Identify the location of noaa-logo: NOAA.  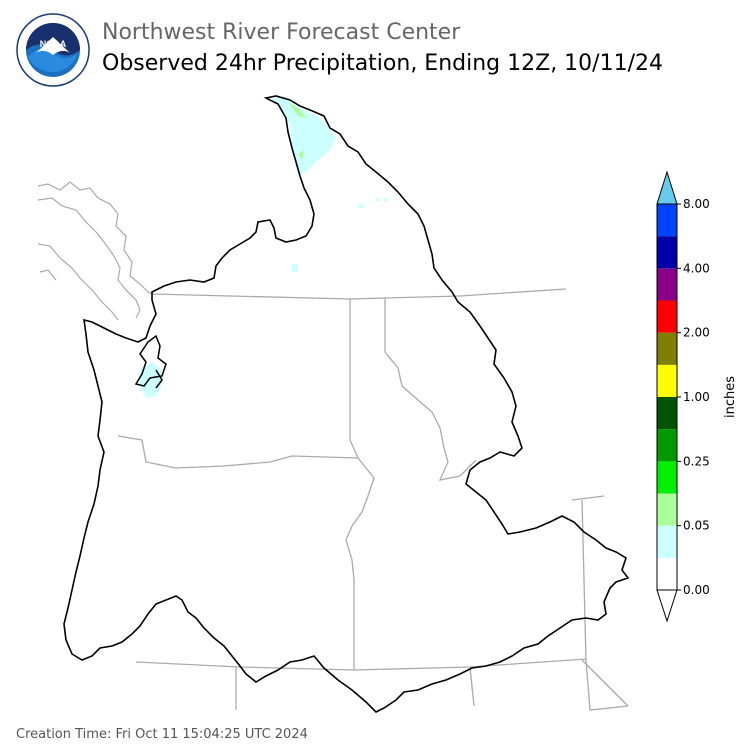
(53, 50).